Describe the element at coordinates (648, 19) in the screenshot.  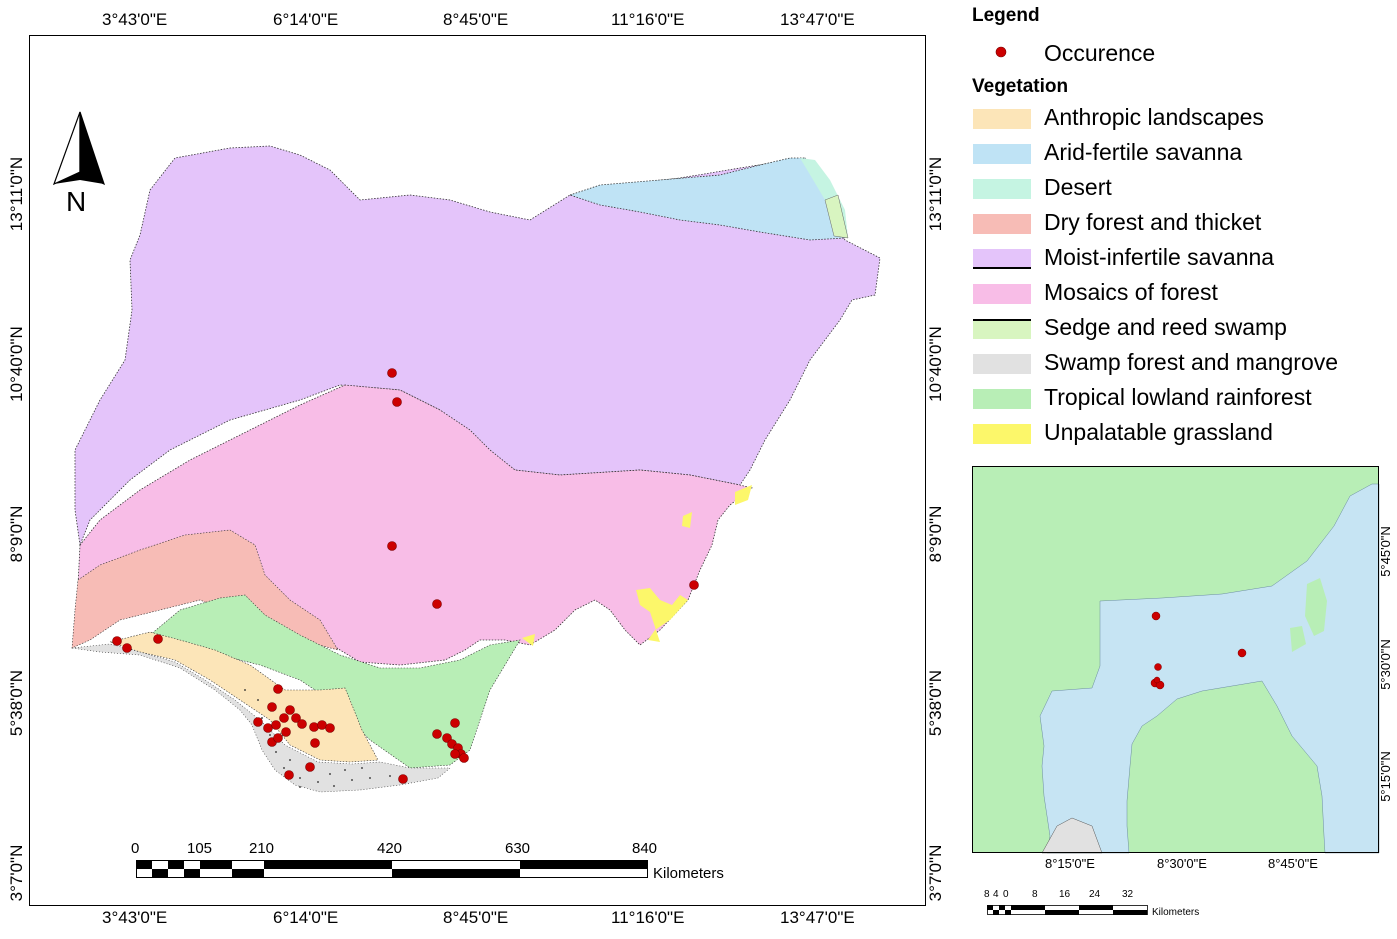
I see `top-lon-label: 11°16'0"E` at that location.